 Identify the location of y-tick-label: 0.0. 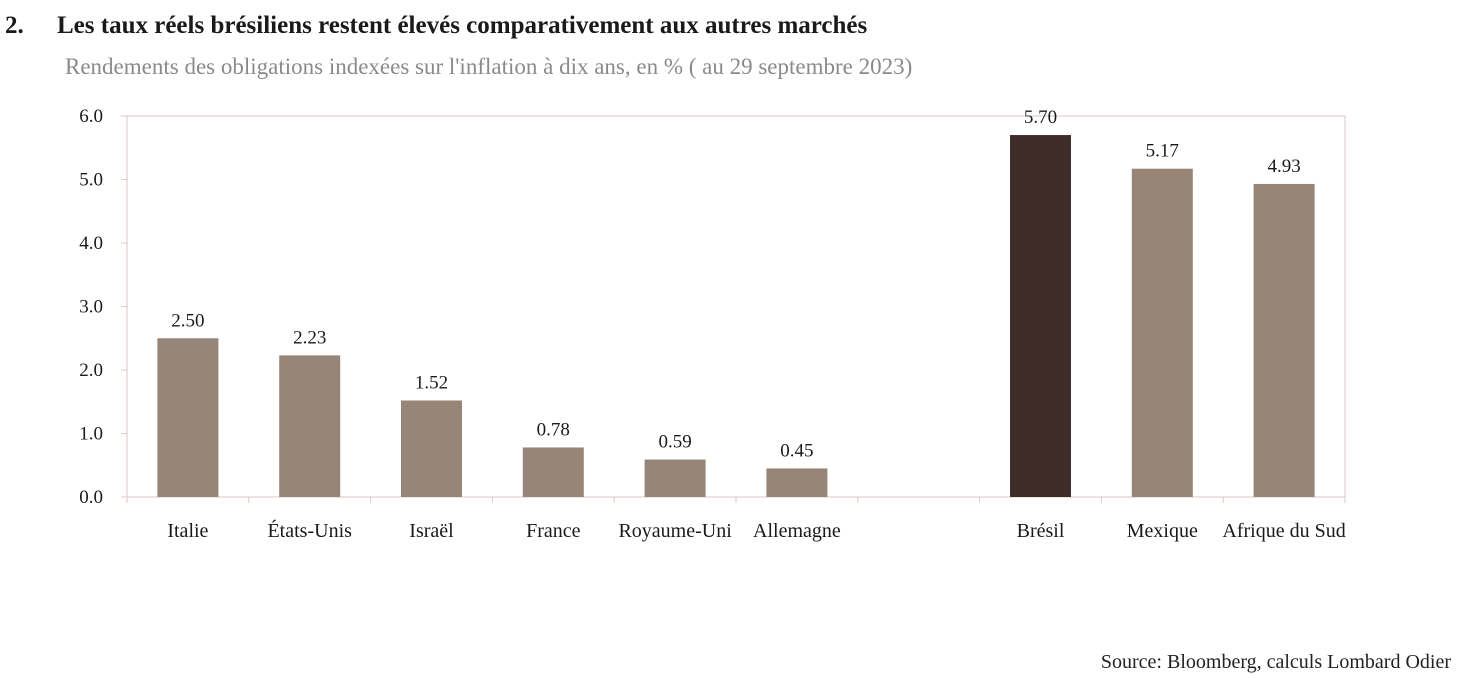
(91, 497).